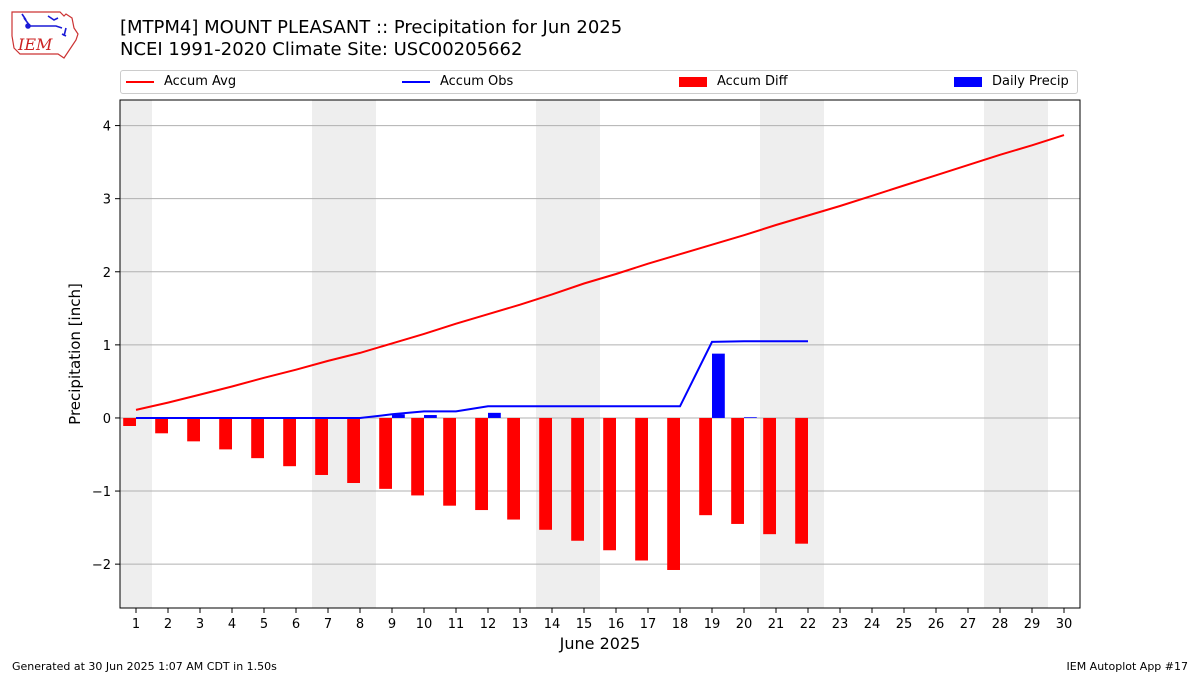 The width and height of the screenshot is (1200, 675). Describe the element at coordinates (968, 624) in the screenshot. I see `x-tick-label-27: 27` at that location.